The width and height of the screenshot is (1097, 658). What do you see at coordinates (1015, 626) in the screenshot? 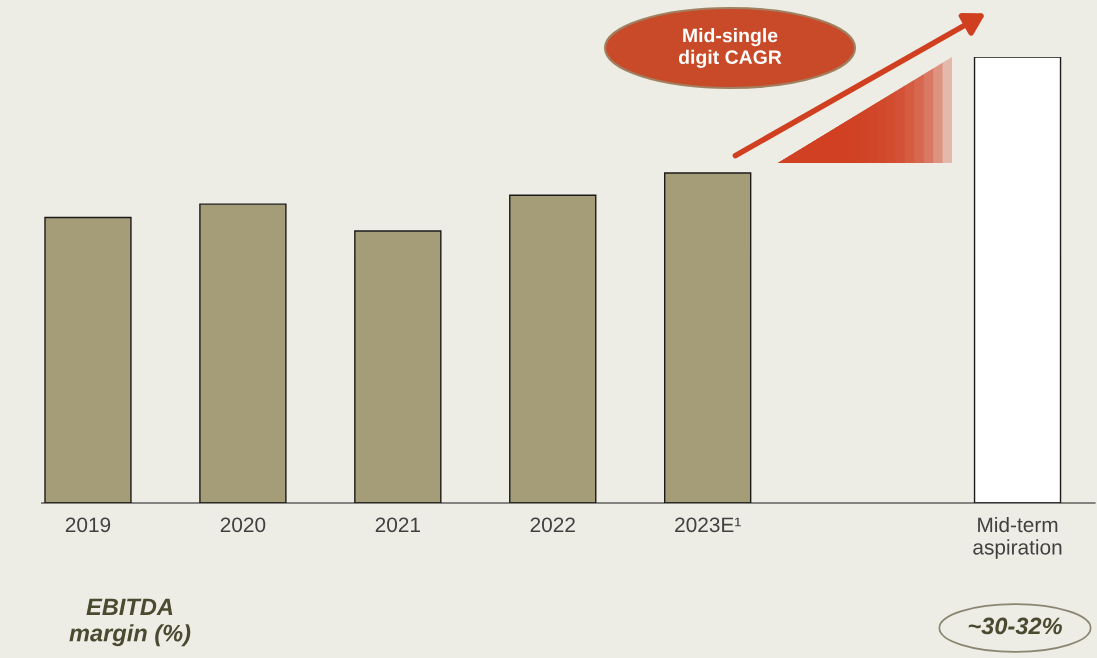
I see `text: ~30-32%` at bounding box center [1015, 626].